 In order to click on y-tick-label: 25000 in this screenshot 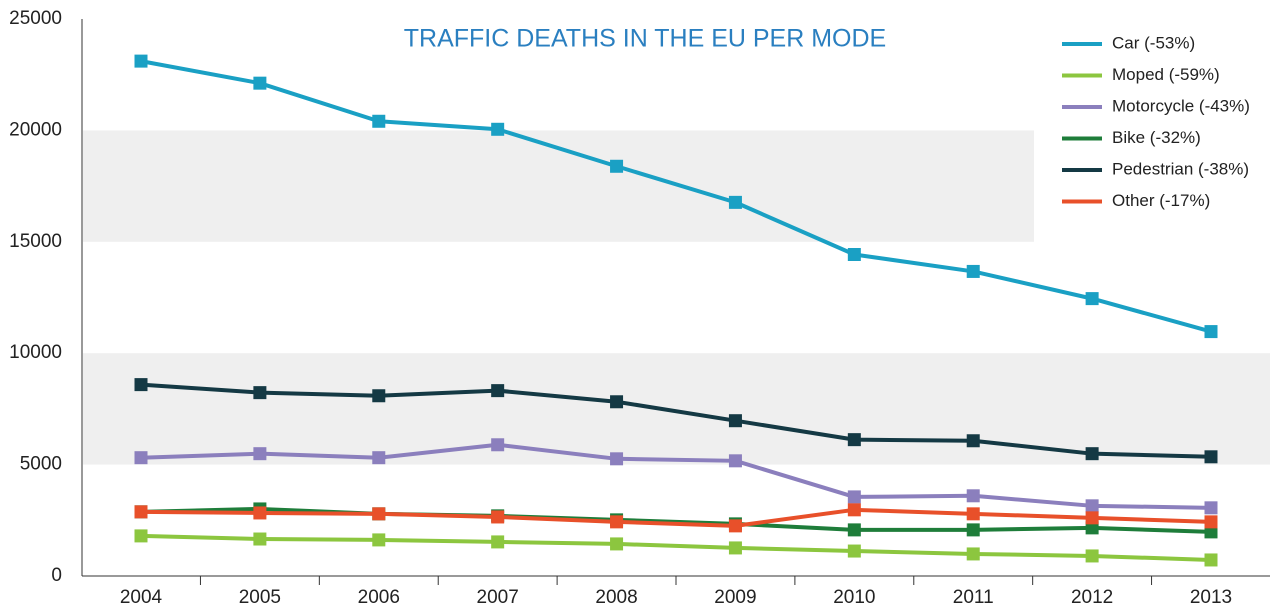, I will do `click(35, 18)`.